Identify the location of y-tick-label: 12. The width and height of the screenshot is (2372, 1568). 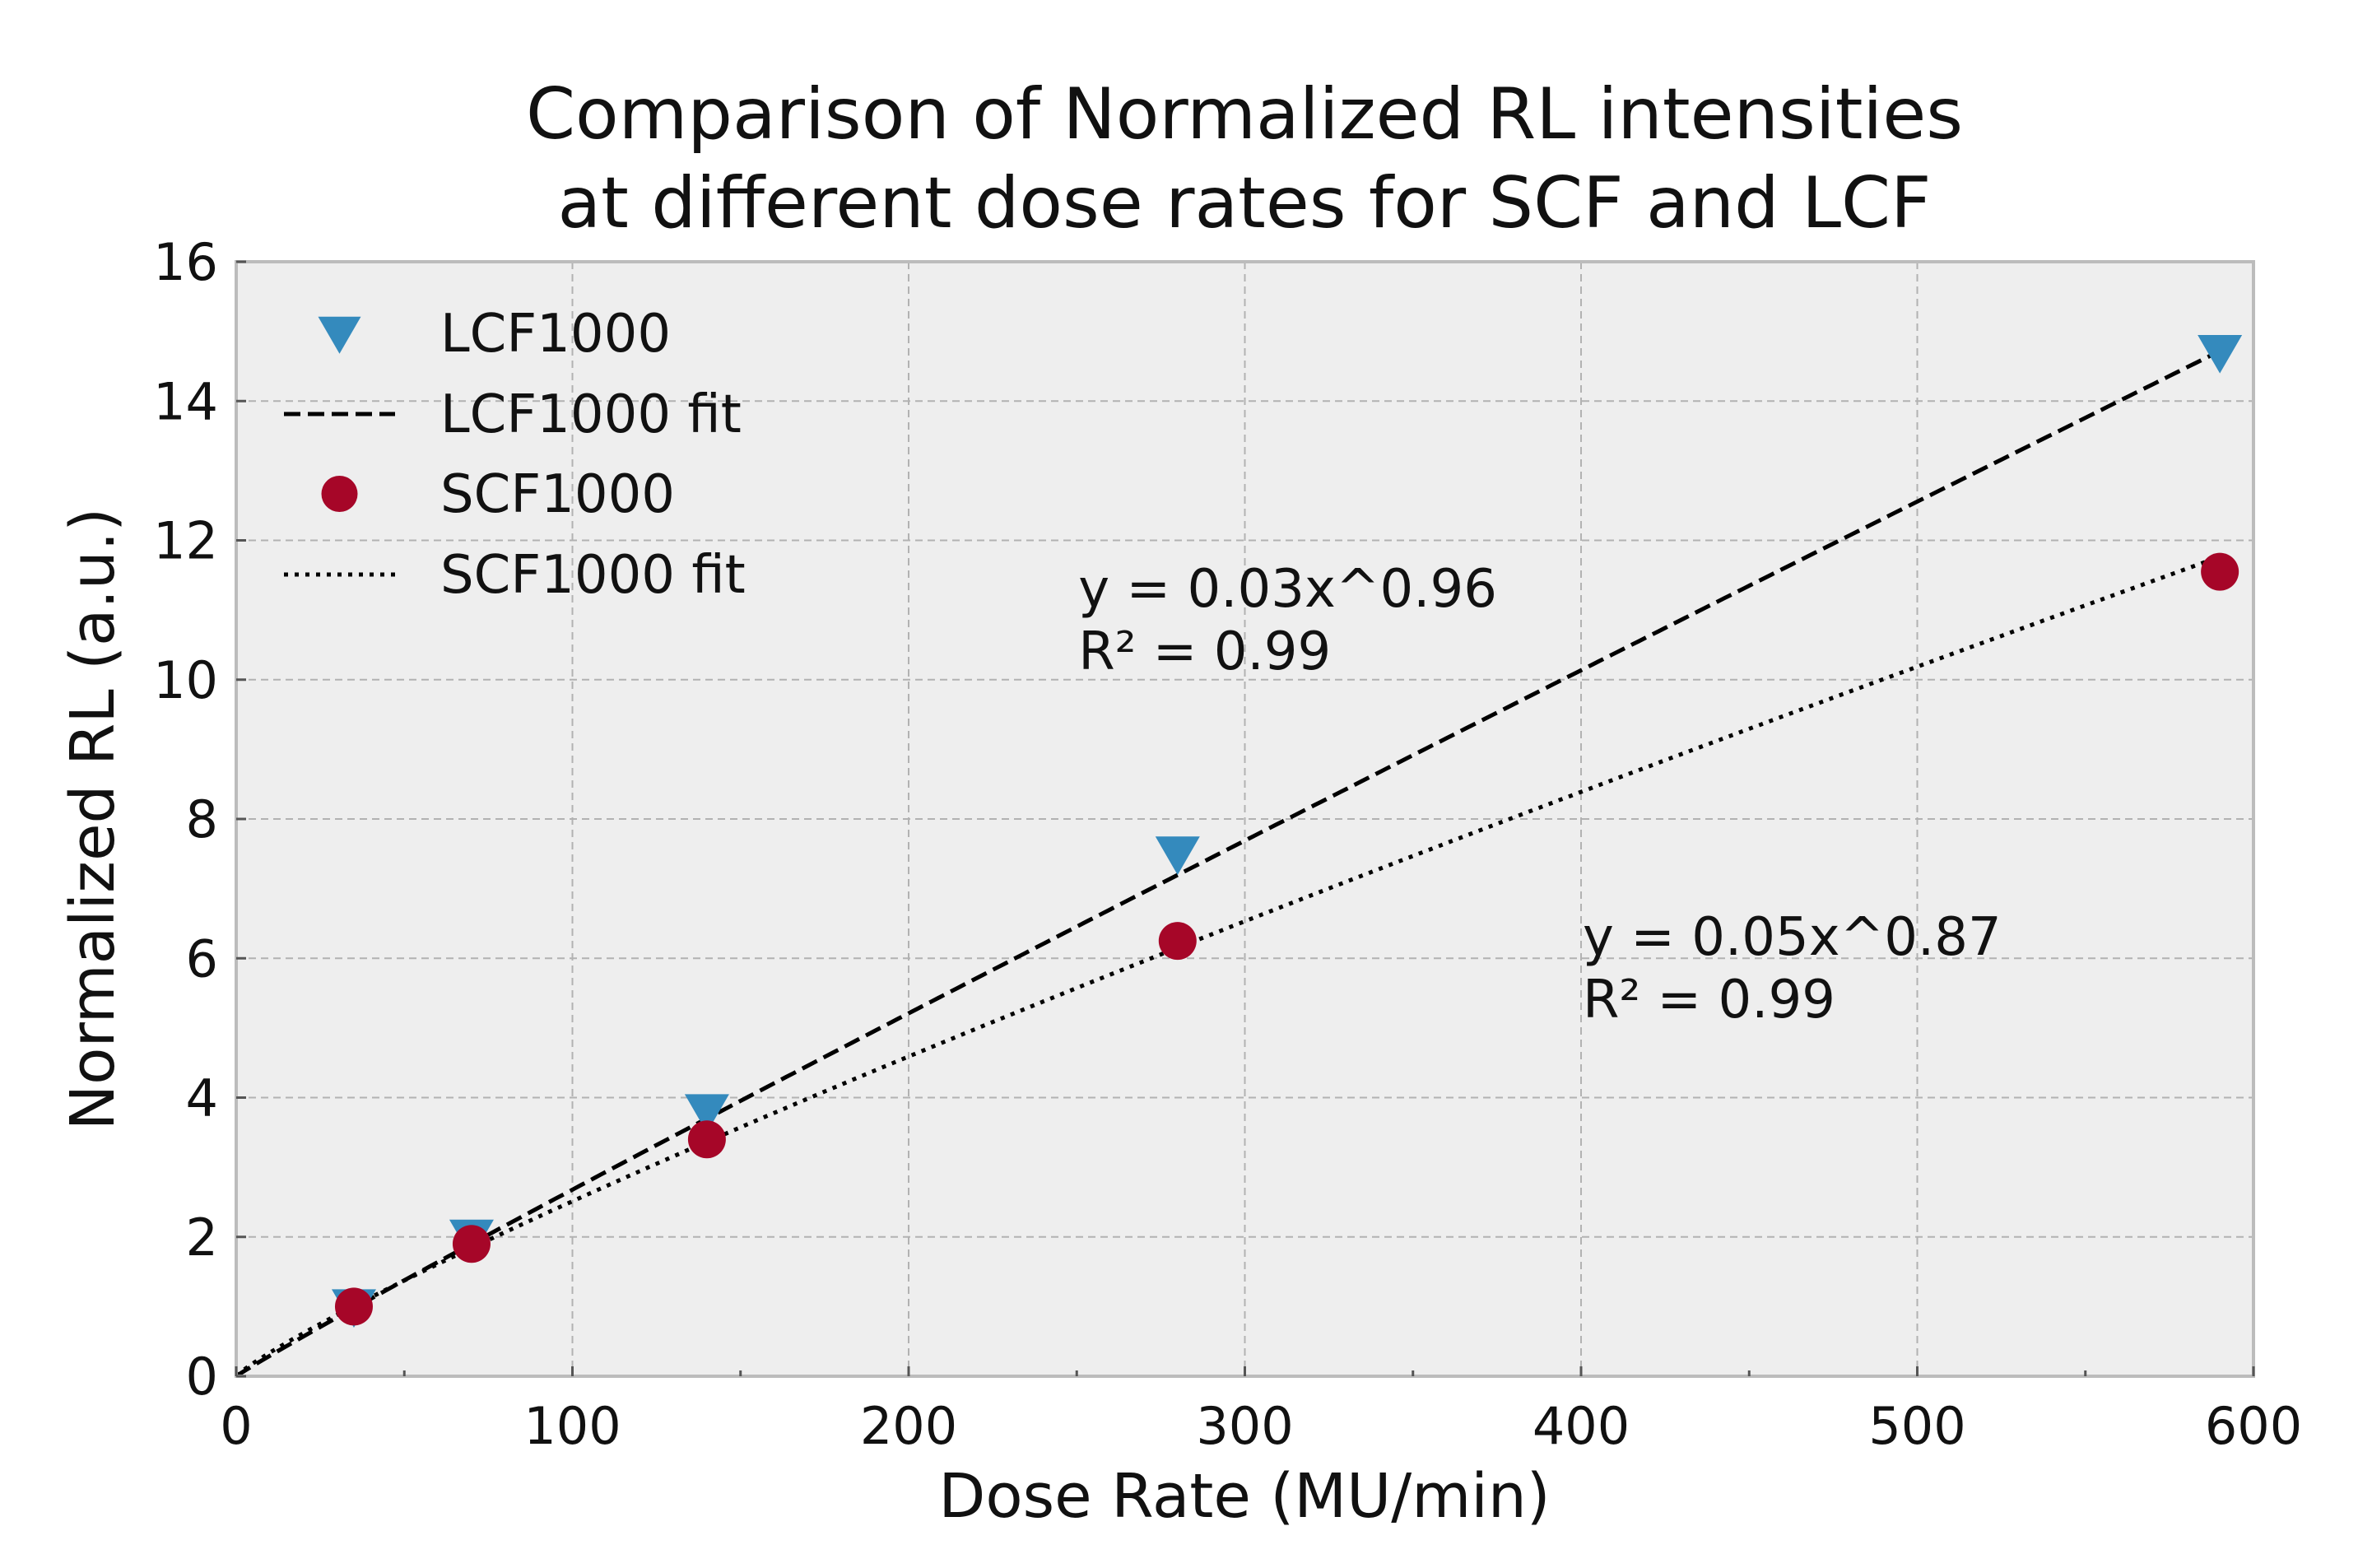
(185, 541).